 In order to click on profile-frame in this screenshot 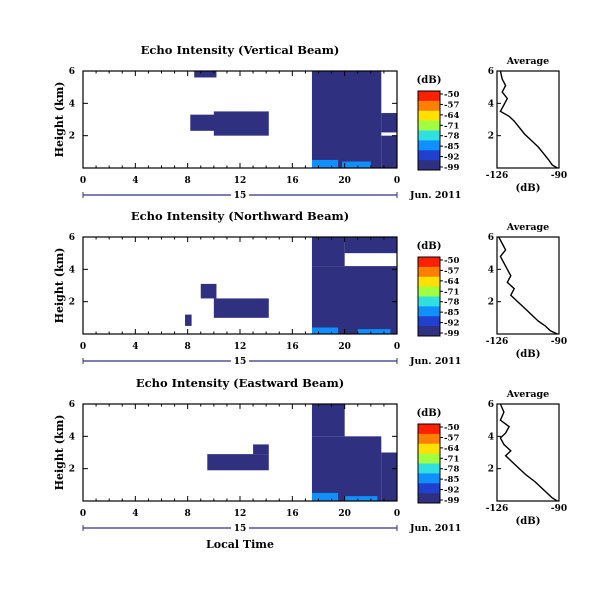, I will do `click(528, 119)`.